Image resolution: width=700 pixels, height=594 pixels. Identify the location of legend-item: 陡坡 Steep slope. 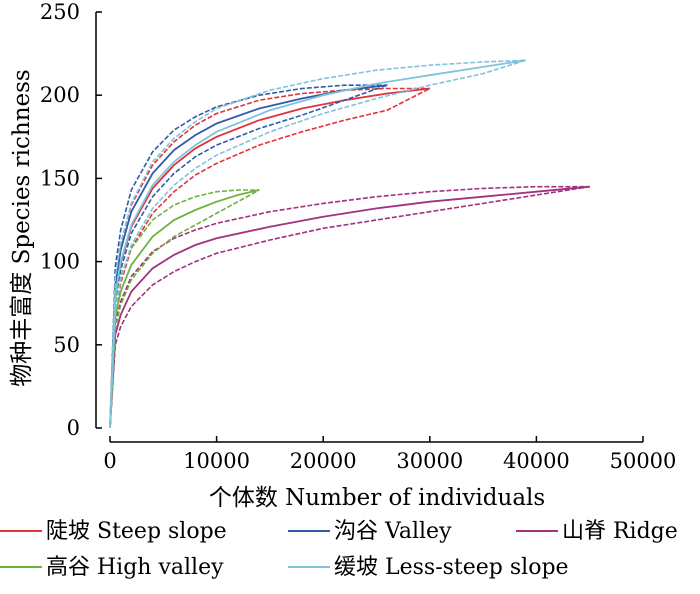
(113, 531).